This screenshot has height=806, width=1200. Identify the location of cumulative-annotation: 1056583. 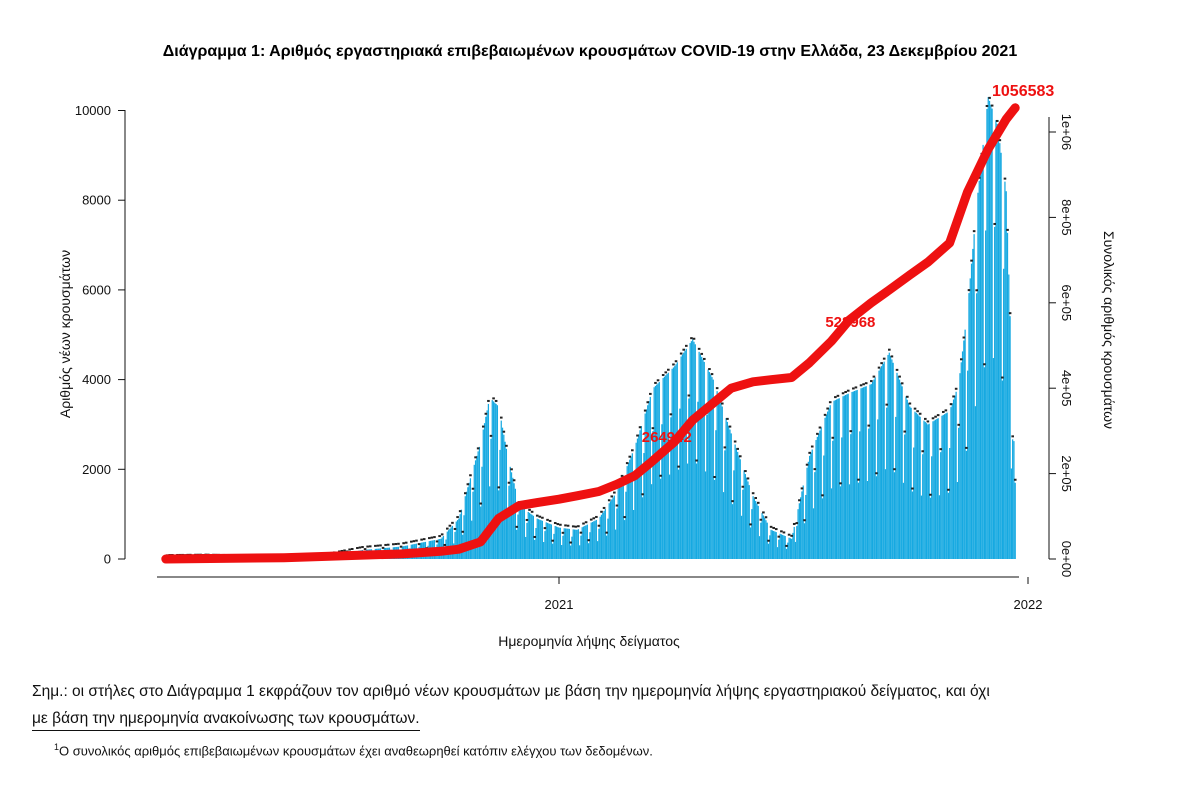
(1023, 91).